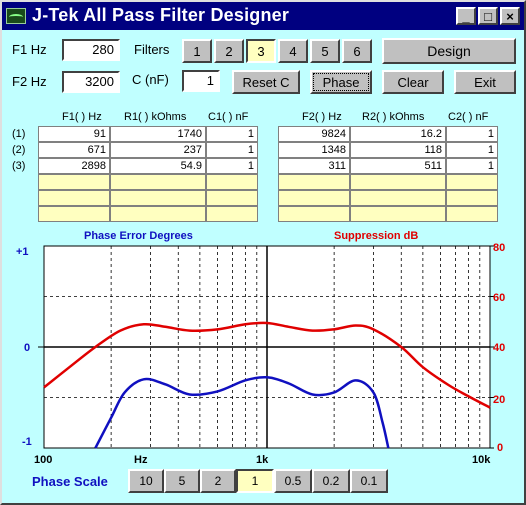 Image resolution: width=526 pixels, height=505 pixels. What do you see at coordinates (331, 481) in the screenshot?
I see `phase-scale-button: 0.2` at bounding box center [331, 481].